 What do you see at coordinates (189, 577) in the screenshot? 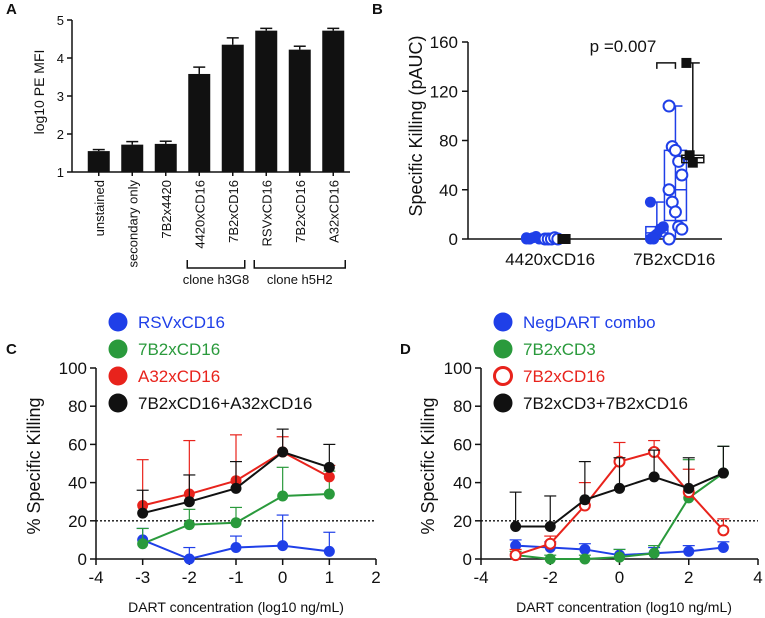
I see `panel-c-xtick-label: -2` at bounding box center [189, 577].